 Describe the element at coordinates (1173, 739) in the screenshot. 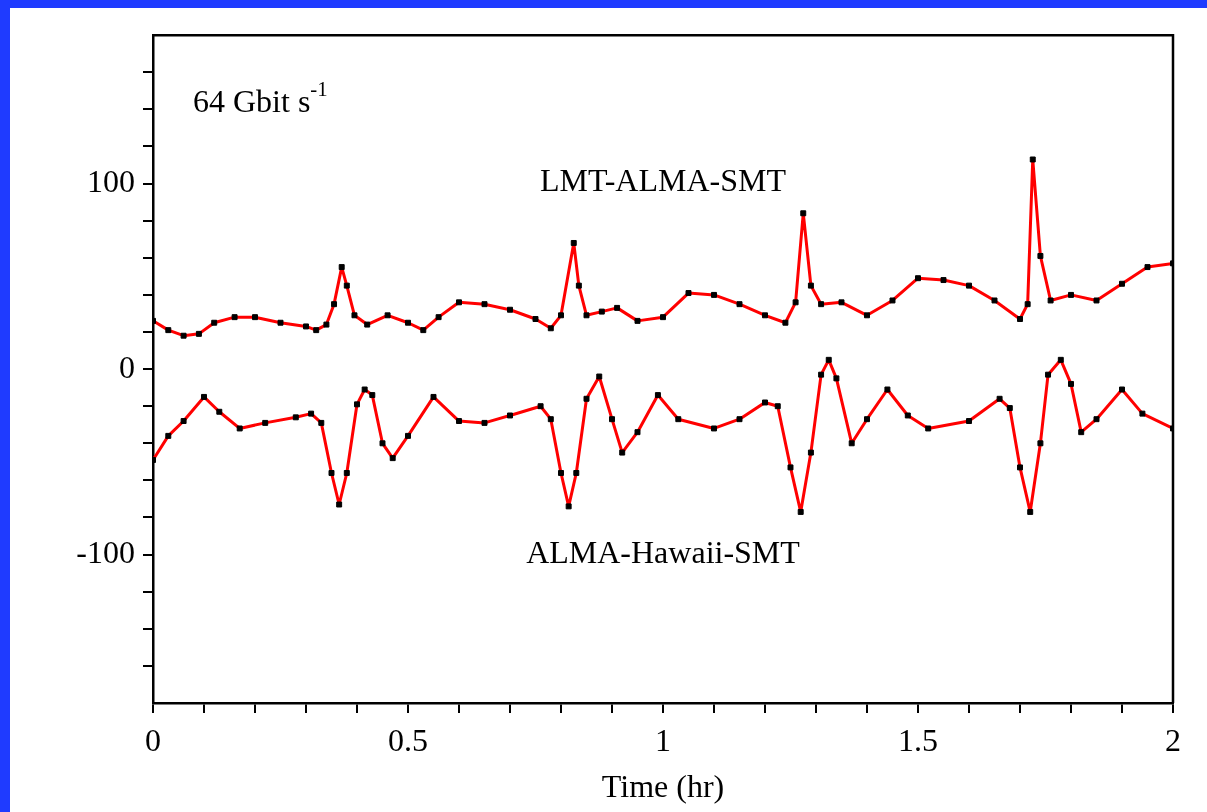

I see `x-tick-label: 2` at that location.